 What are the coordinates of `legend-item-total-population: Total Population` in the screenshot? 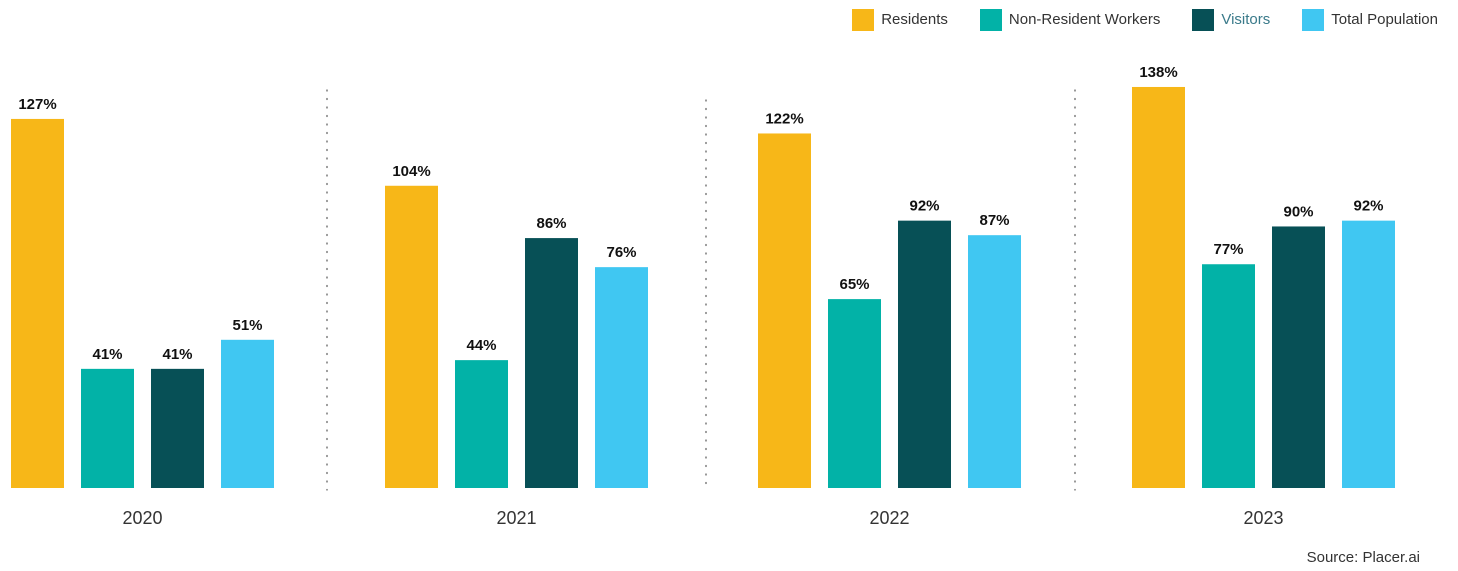 It's located at (1370, 20).